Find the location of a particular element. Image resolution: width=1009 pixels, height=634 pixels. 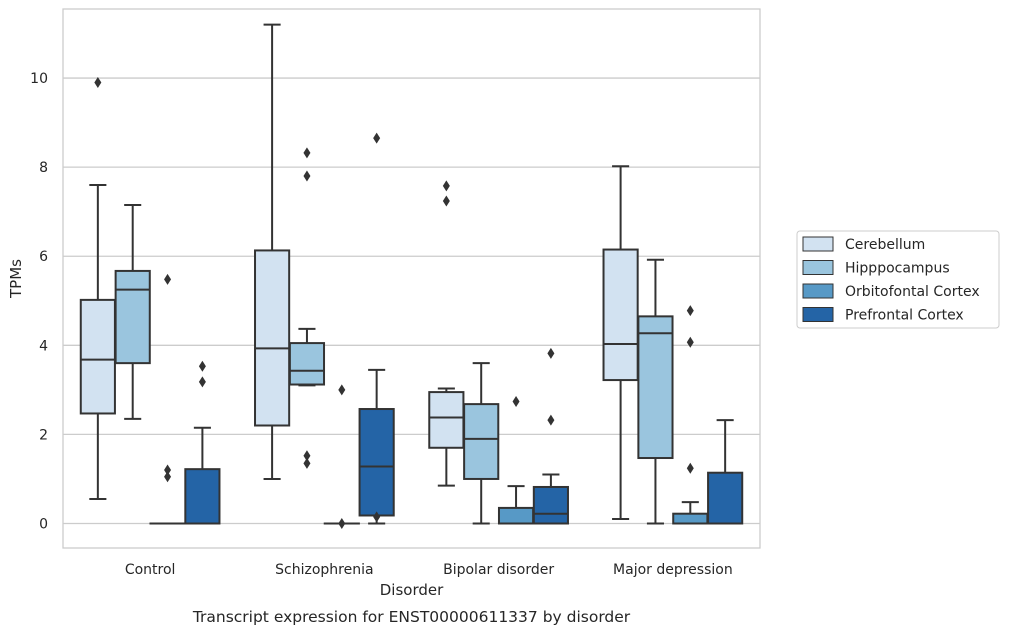

y-tick-label: 0 is located at coordinates (43, 525).